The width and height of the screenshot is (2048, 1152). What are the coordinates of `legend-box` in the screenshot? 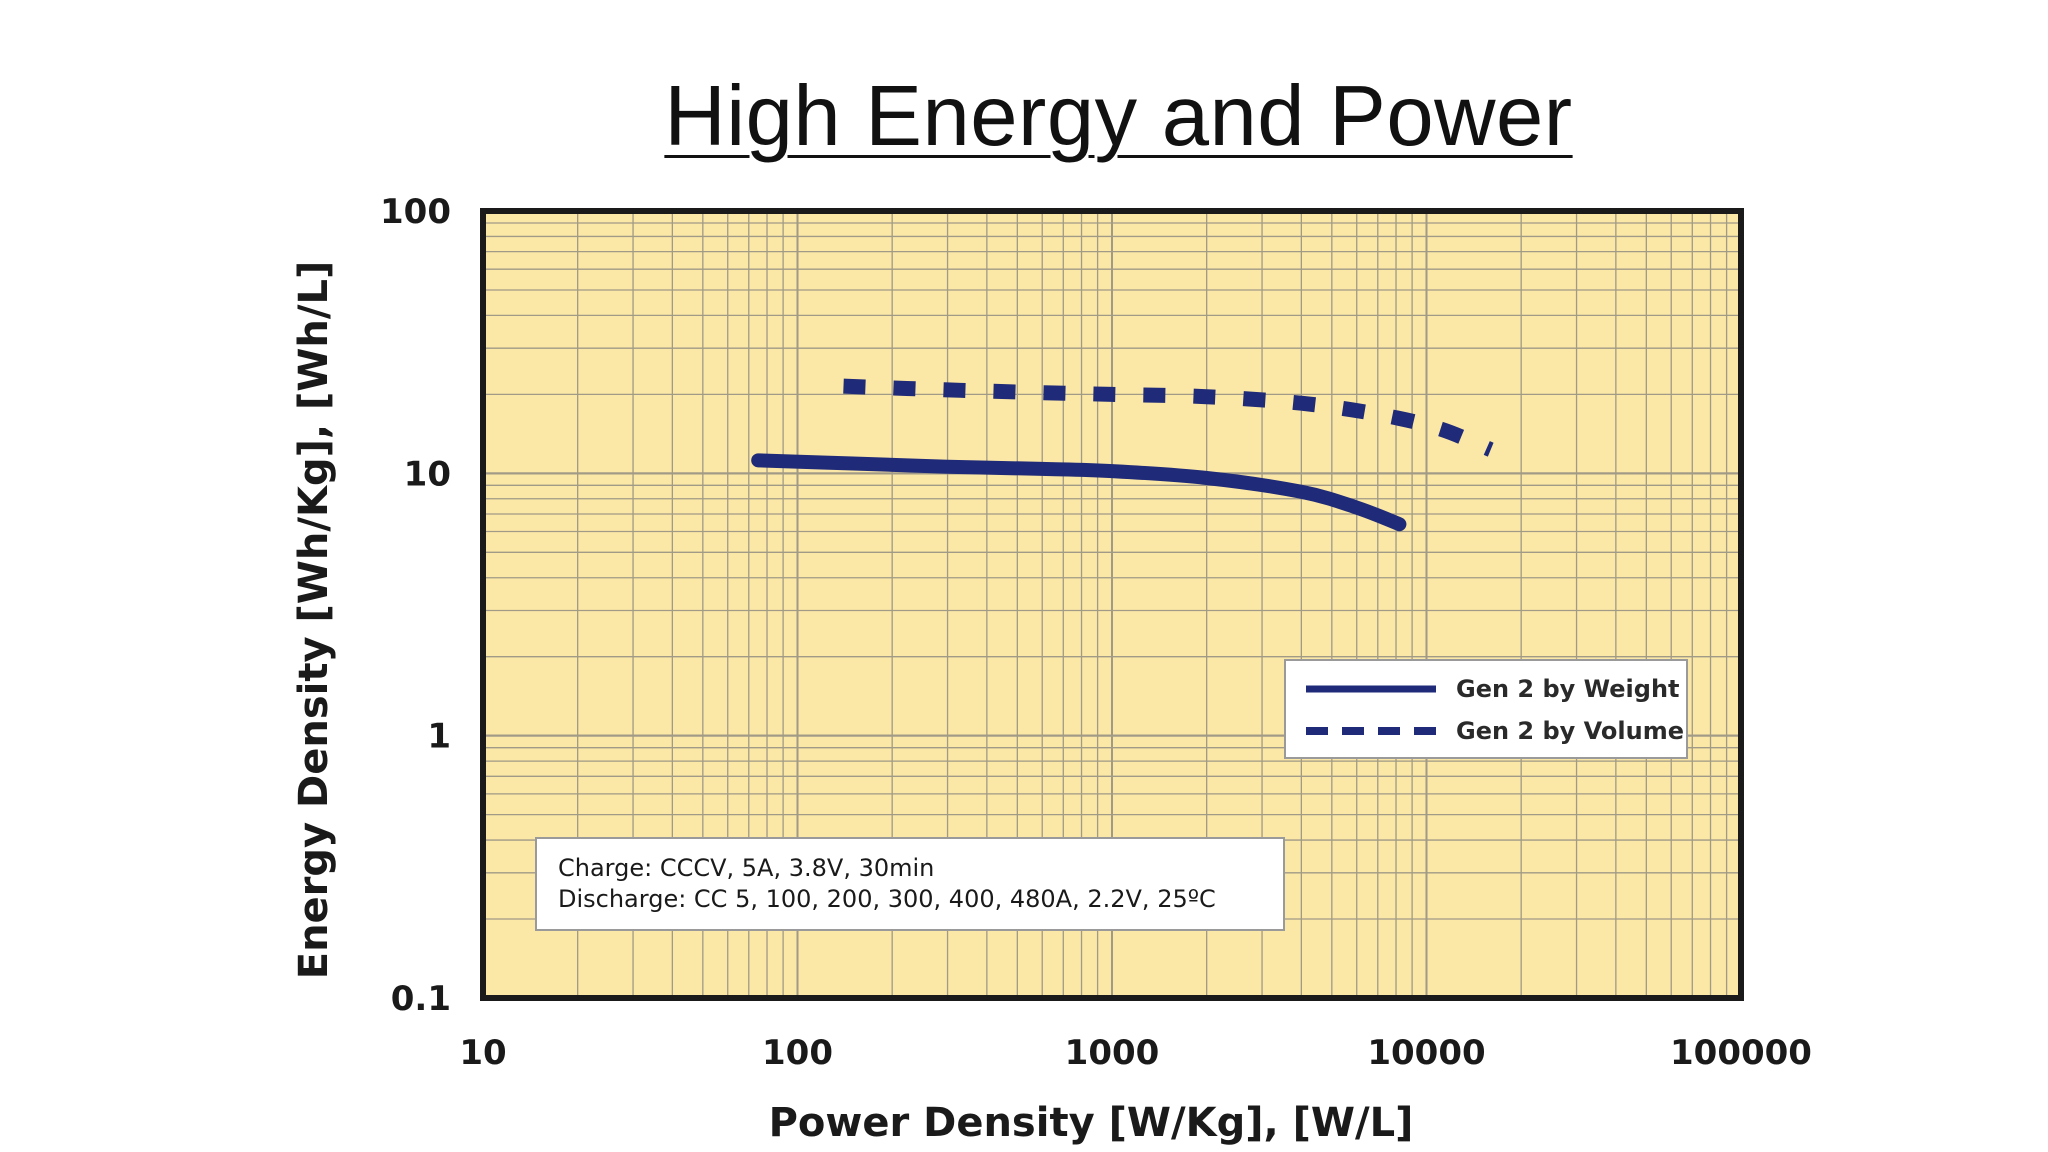 It's located at (1486, 709).